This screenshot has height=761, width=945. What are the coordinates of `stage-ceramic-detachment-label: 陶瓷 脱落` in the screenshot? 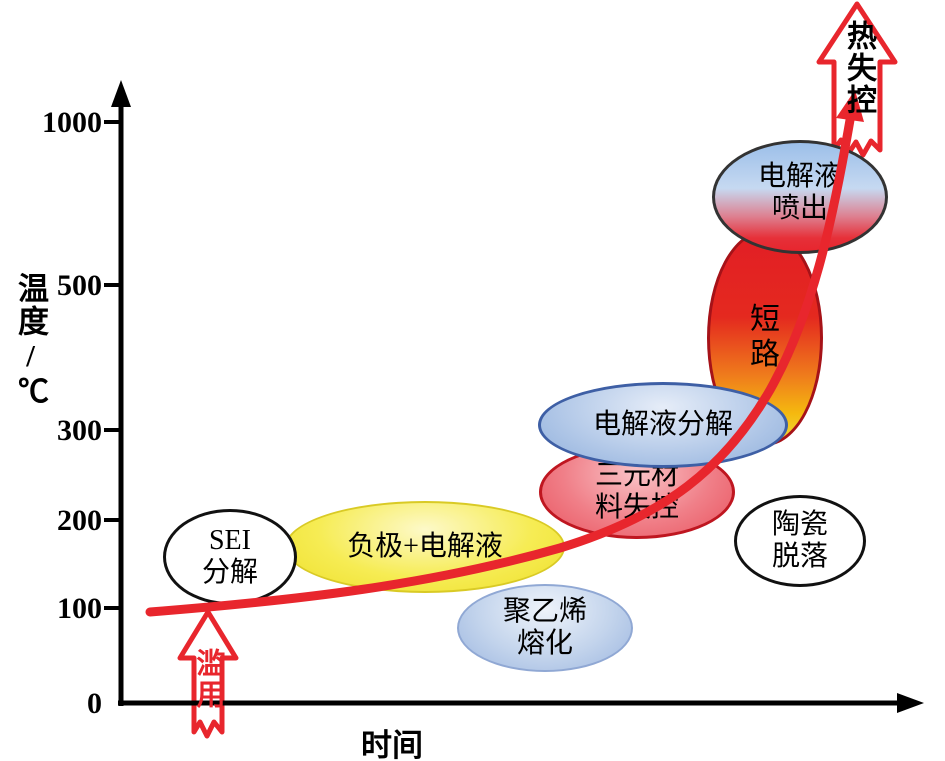 It's located at (799, 540).